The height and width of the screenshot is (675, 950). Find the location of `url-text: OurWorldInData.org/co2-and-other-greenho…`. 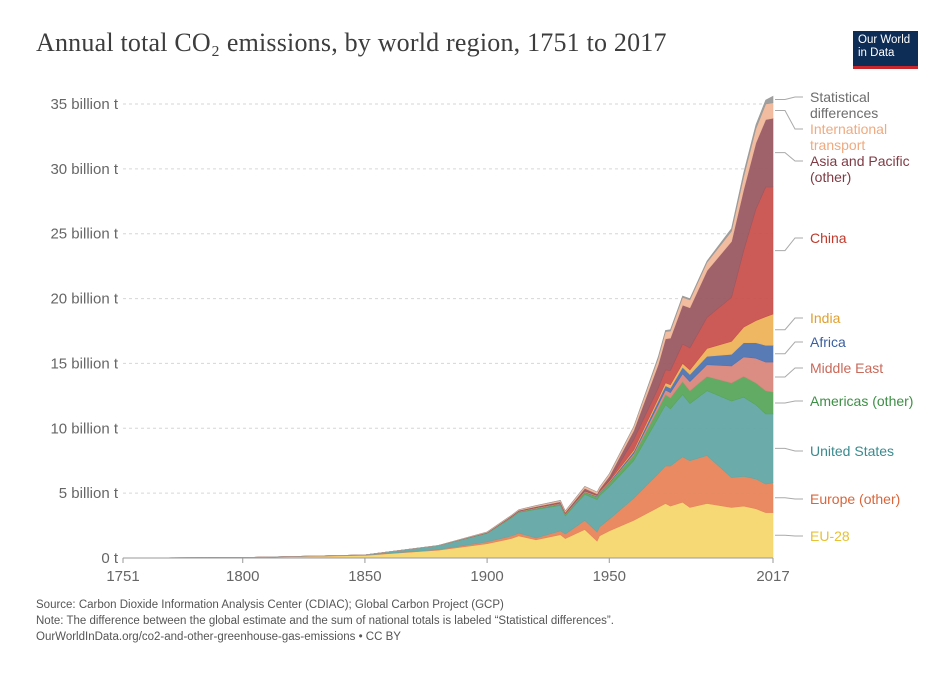

url-text: OurWorldInData.org/co2-and-other-greenho… is located at coordinates (218, 637).